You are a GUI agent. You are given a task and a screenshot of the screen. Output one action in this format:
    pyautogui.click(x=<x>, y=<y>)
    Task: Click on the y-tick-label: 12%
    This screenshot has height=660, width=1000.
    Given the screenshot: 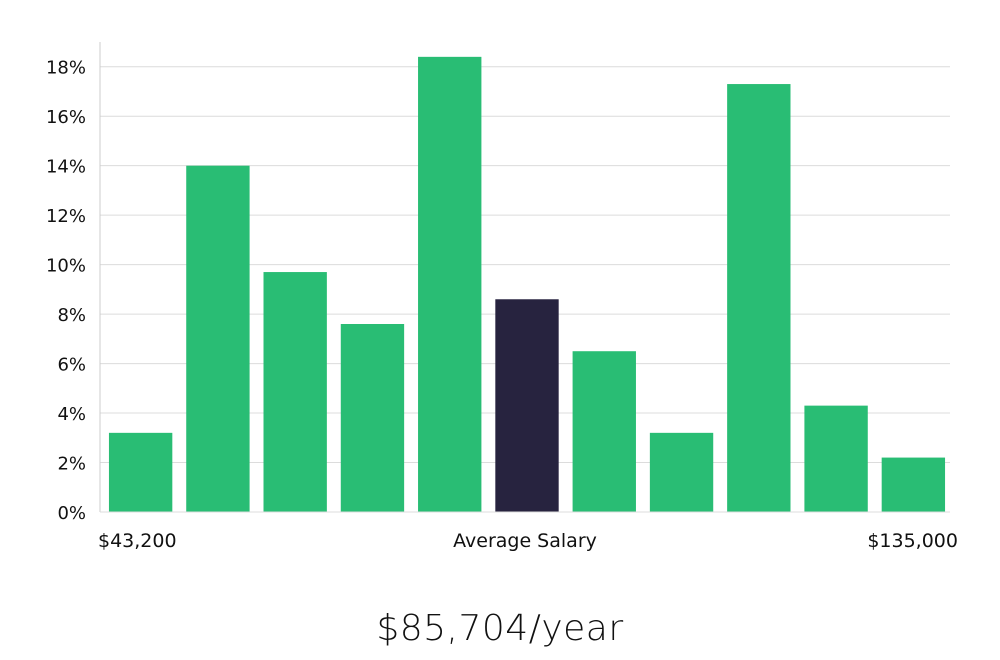 What is the action you would take?
    pyautogui.click(x=66, y=216)
    